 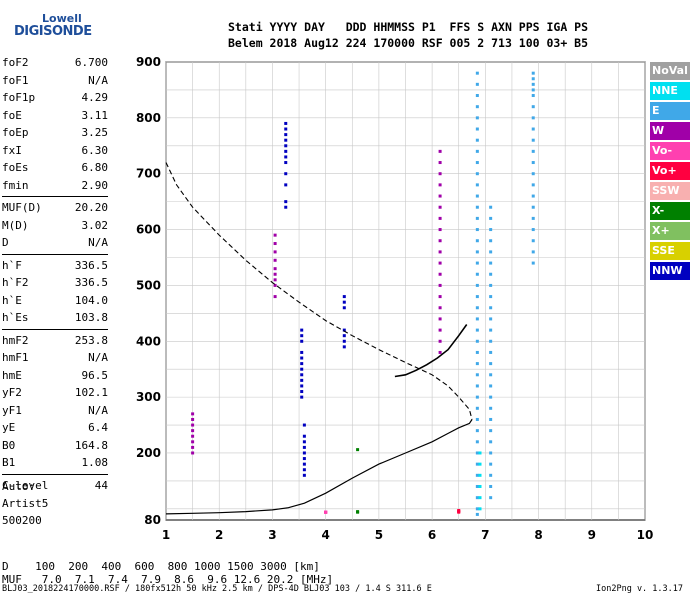 I want to click on param-value: 3.02, so click(x=95, y=225).